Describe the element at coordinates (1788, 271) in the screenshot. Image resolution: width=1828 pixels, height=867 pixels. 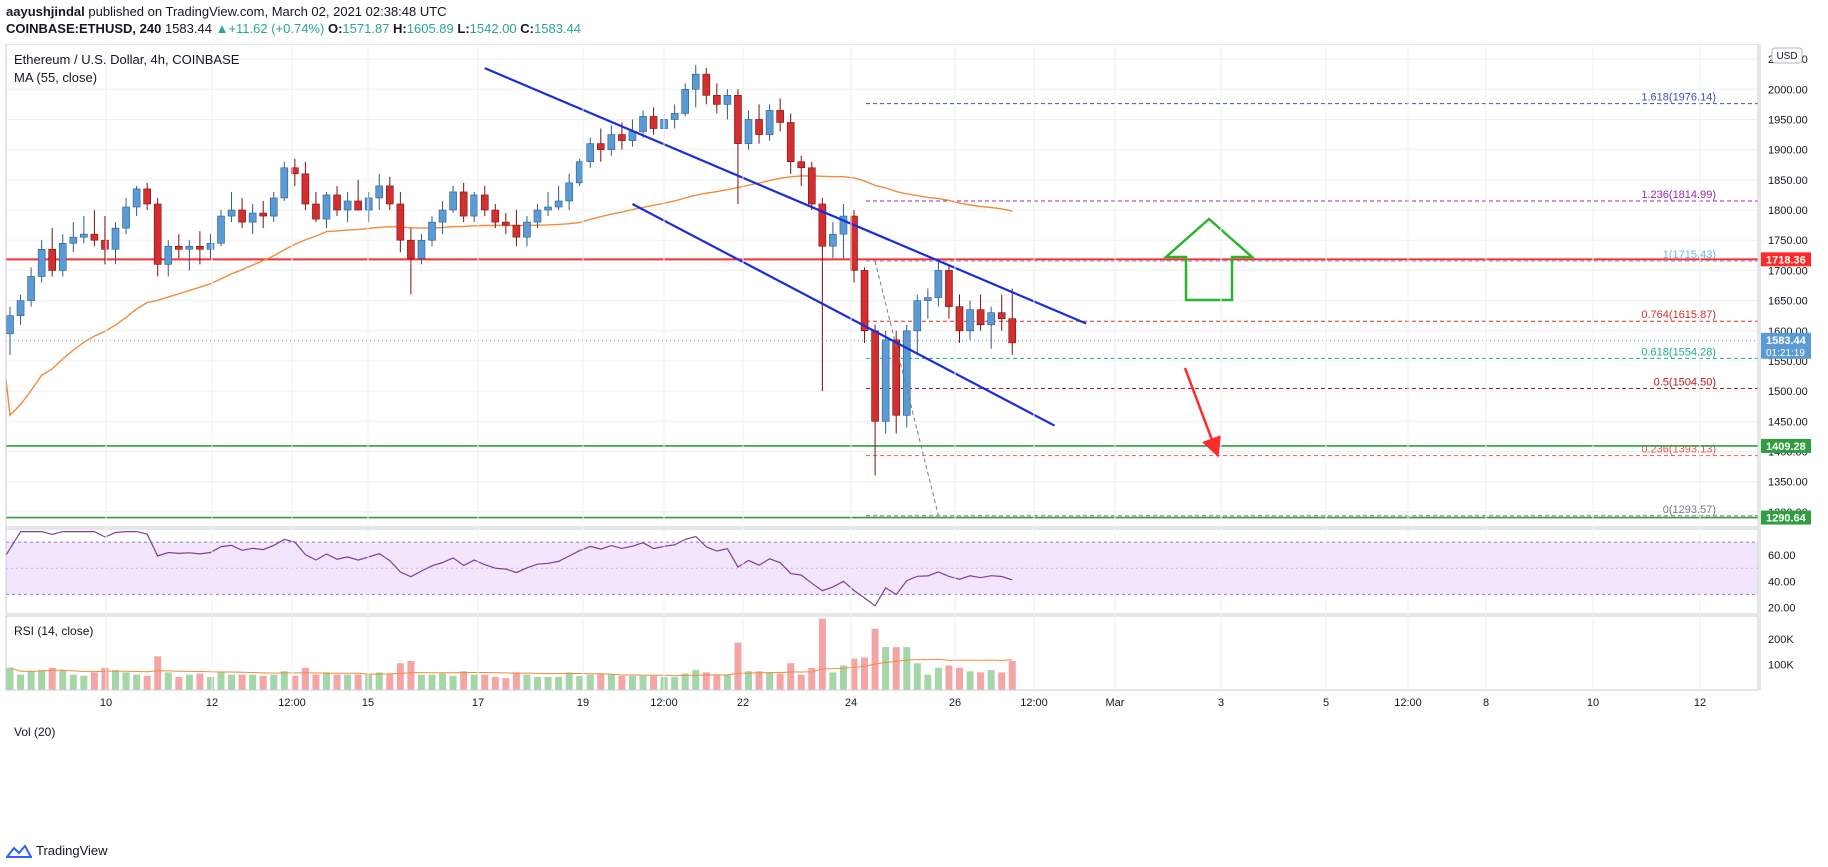
I see `y-tick-label: 1700.00` at that location.